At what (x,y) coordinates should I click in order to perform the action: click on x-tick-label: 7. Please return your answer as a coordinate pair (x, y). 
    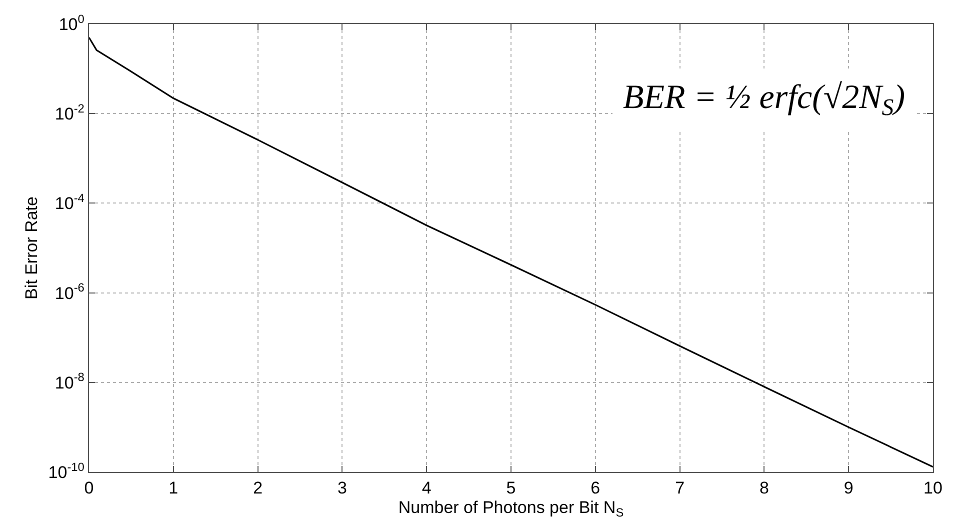
    Looking at the image, I should click on (680, 488).